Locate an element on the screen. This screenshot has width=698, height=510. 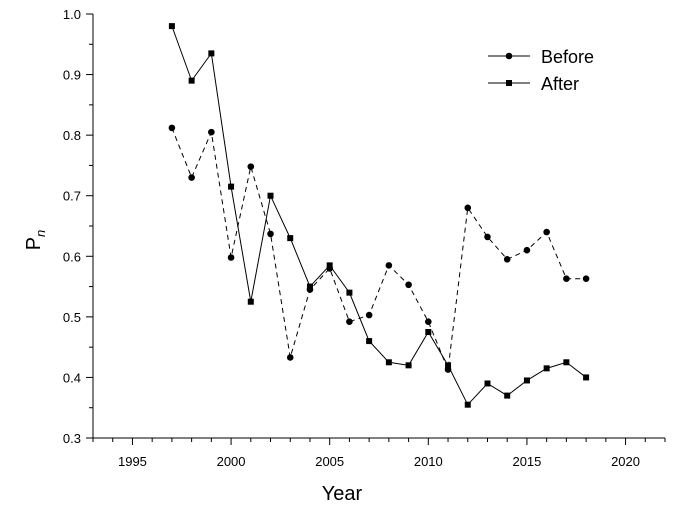
legend-label-before: Before is located at coordinates (567, 57).